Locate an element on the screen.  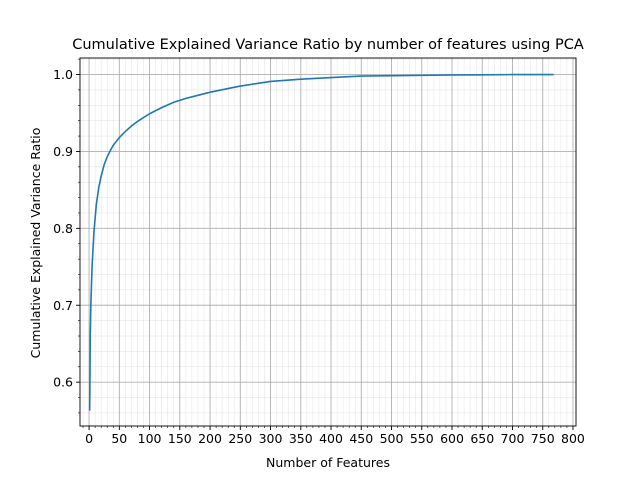
x-tick-label: 100 is located at coordinates (150, 438).